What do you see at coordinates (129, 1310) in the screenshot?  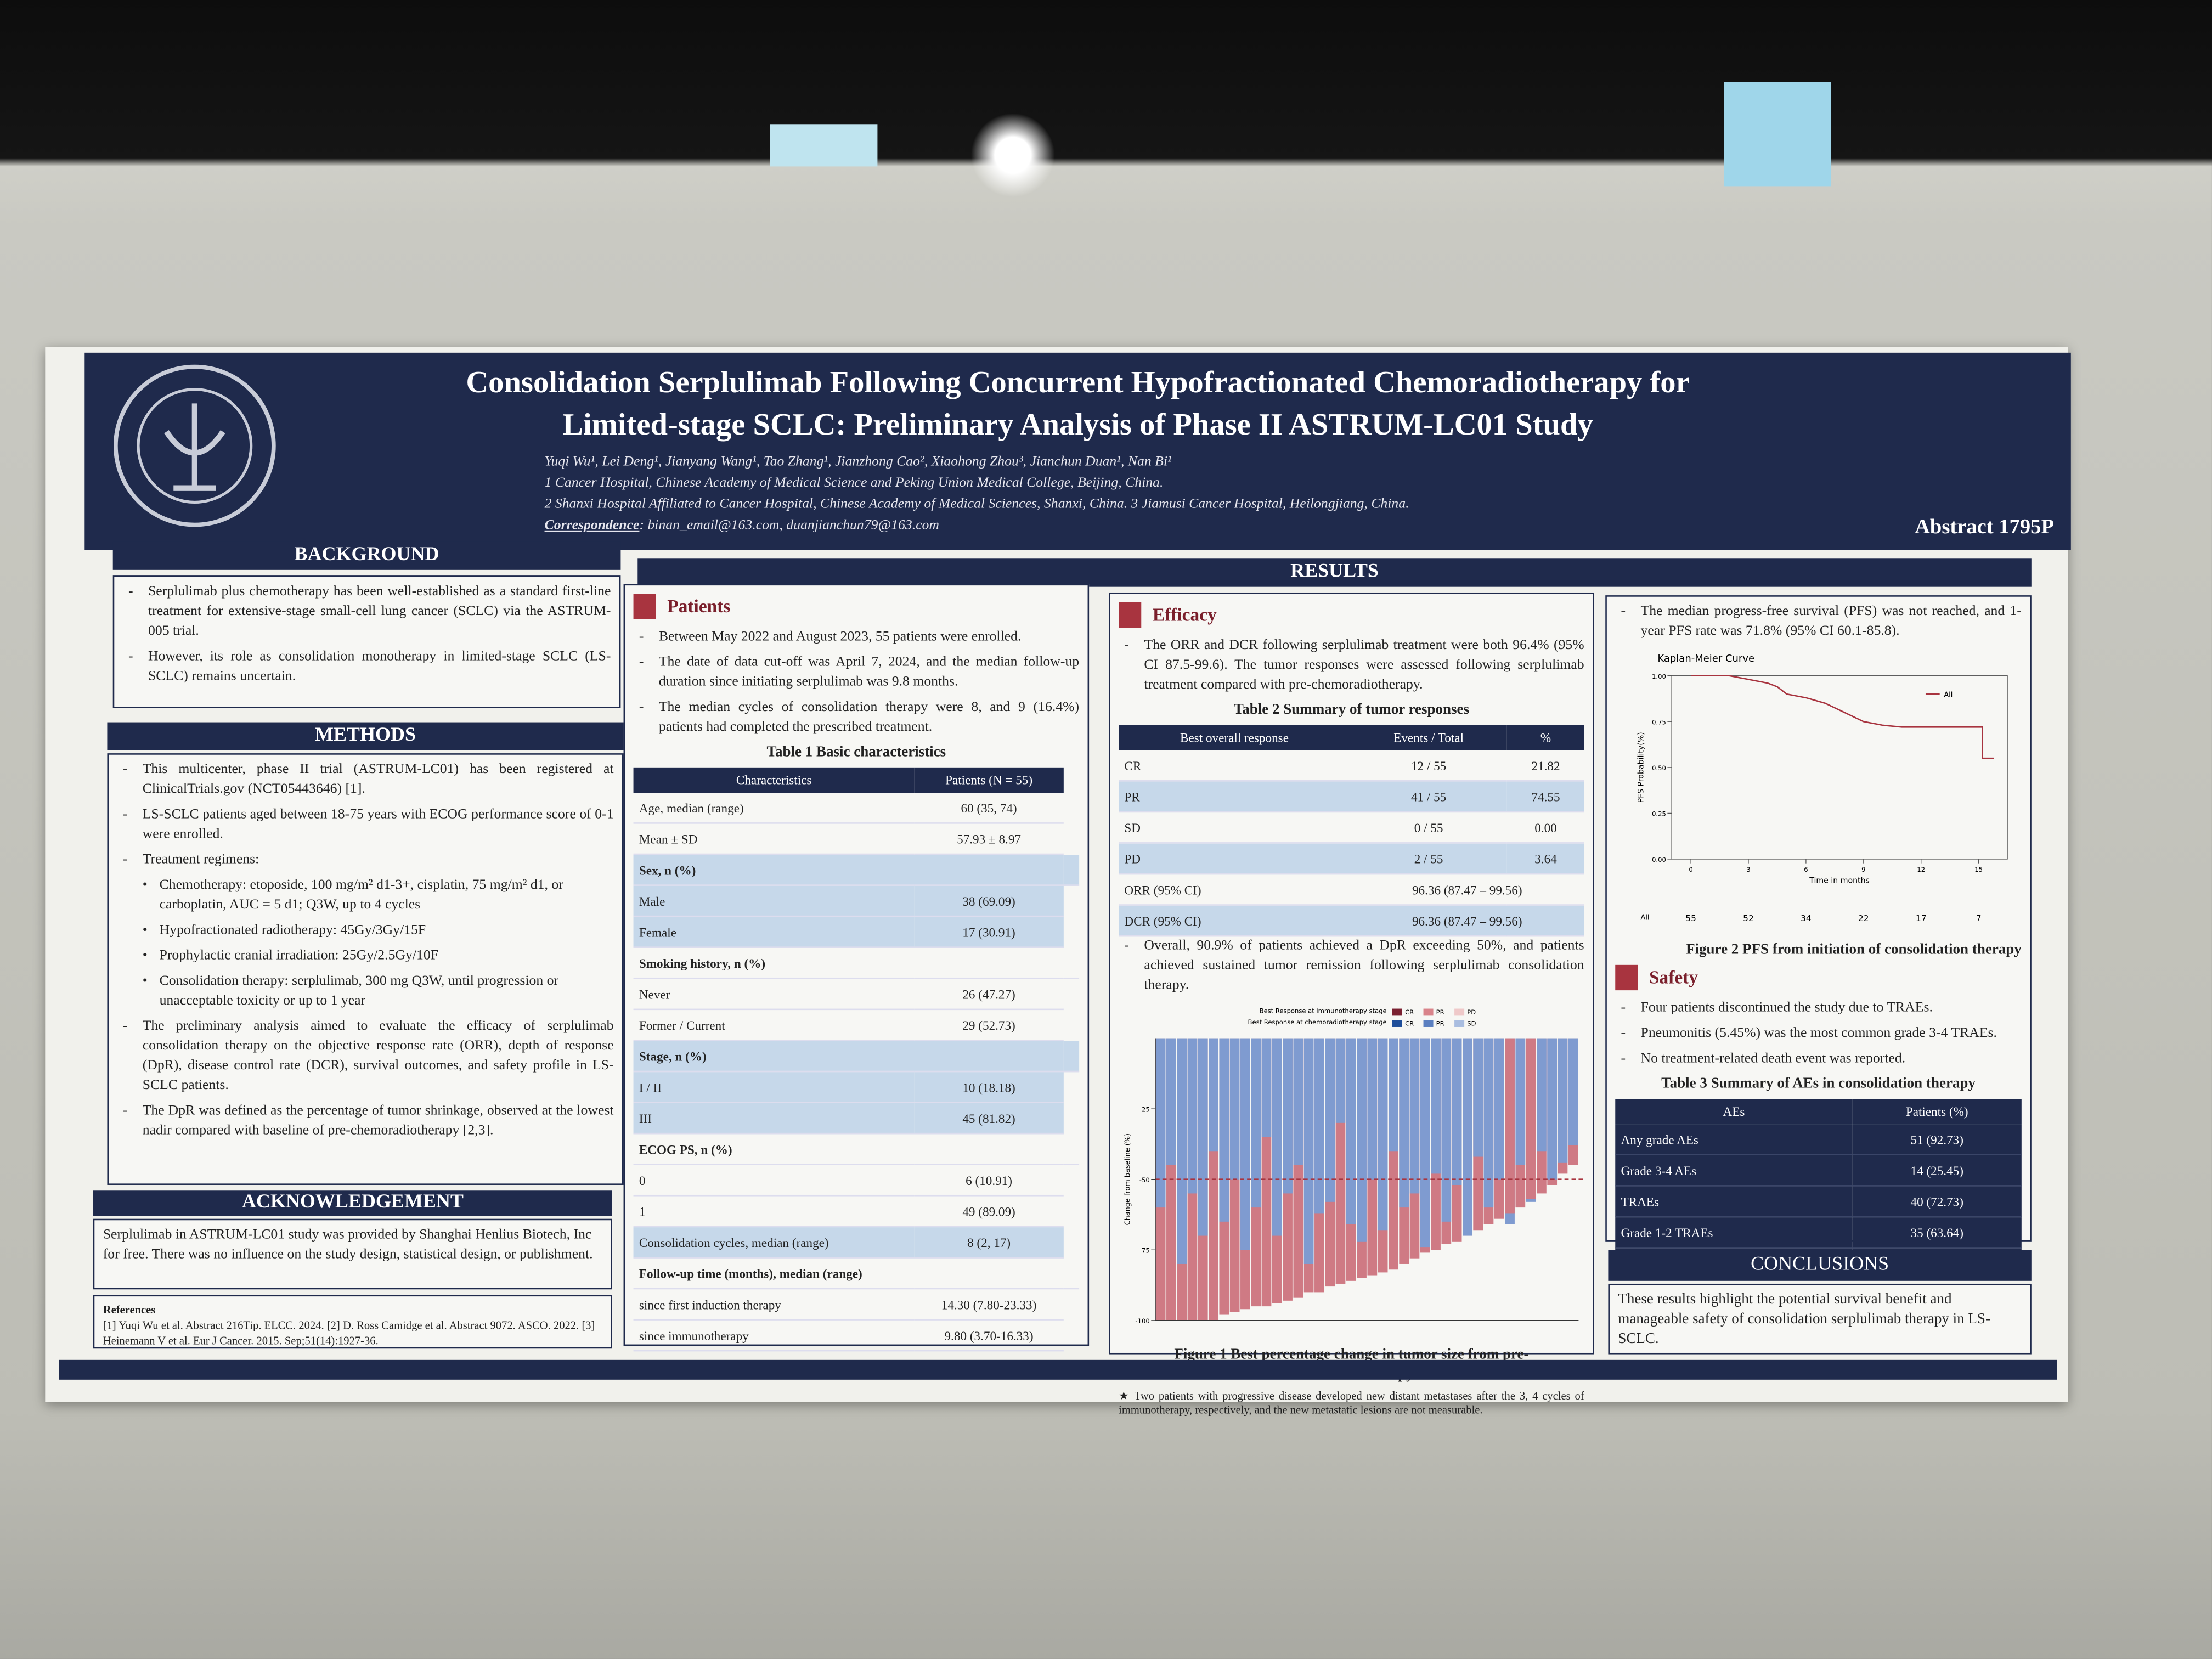 I see `references-heading: References` at bounding box center [129, 1310].